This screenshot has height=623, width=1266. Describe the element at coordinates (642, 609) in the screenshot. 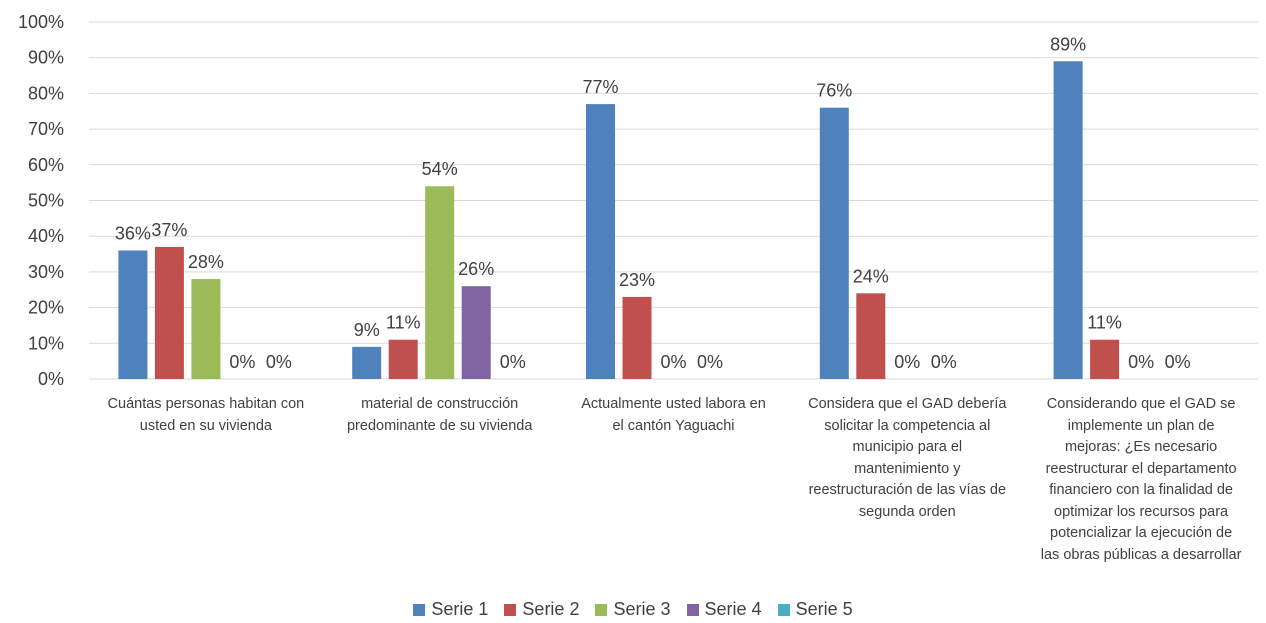

I see `legend-label: Serie 3` at that location.